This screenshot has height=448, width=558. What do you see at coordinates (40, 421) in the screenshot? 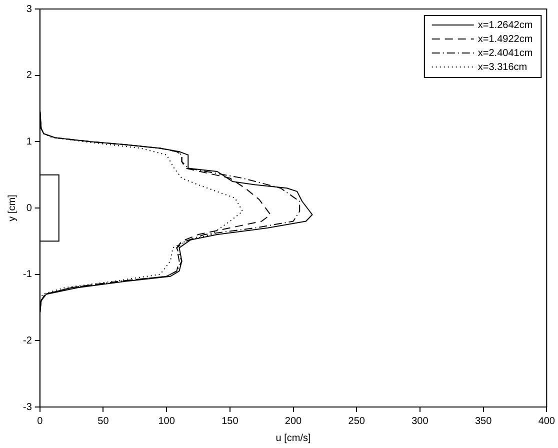
I see `x-tick-label: 0` at bounding box center [40, 421].